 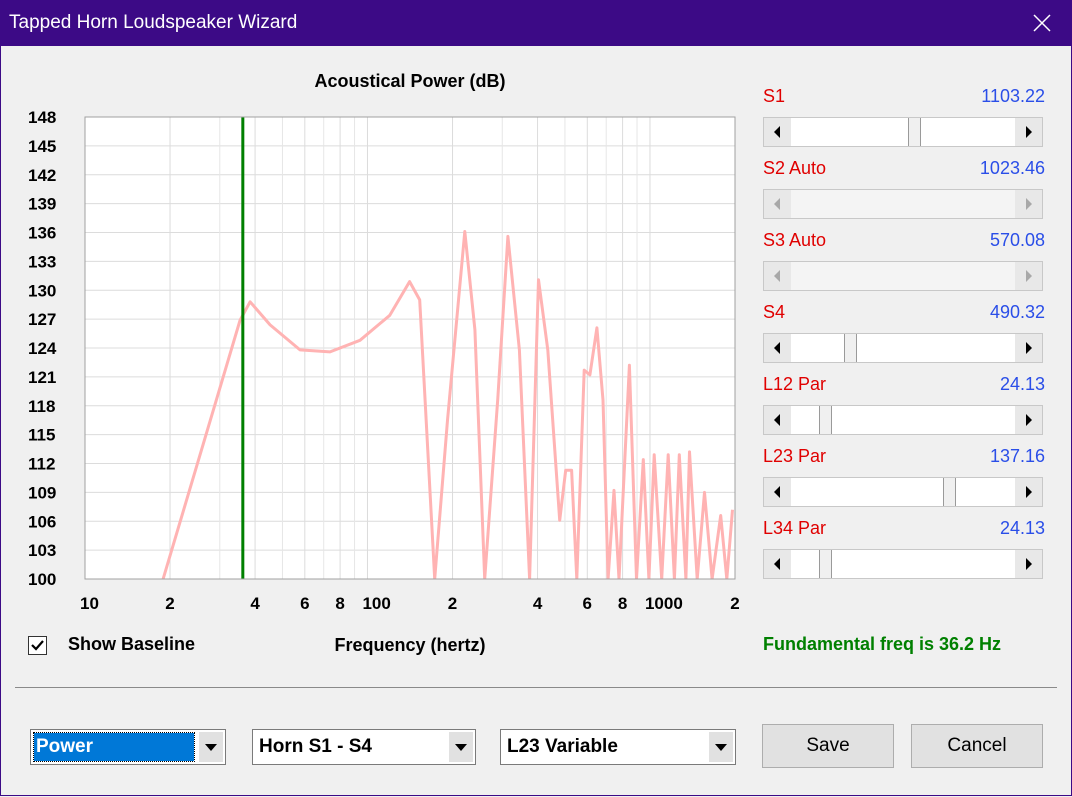 I want to click on y-tick-label: 145, so click(x=42, y=146).